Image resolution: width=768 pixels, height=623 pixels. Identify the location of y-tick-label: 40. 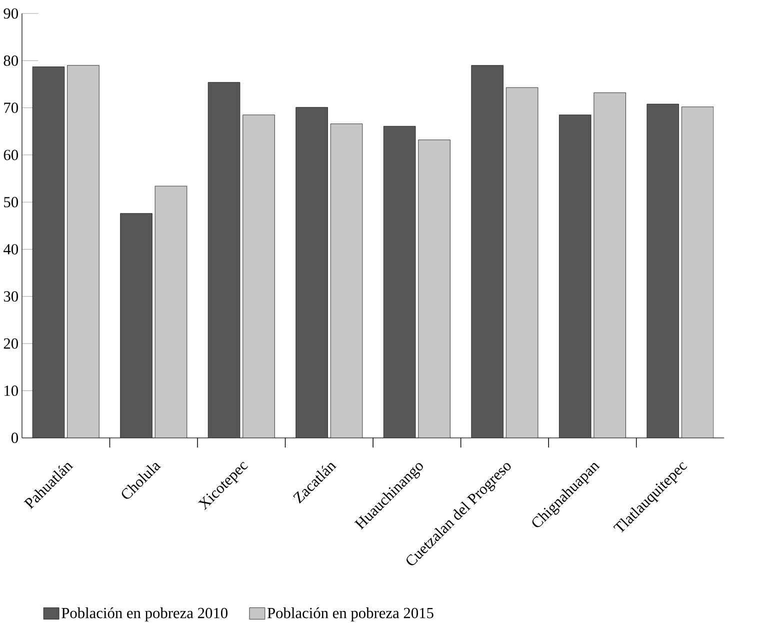
(11, 249).